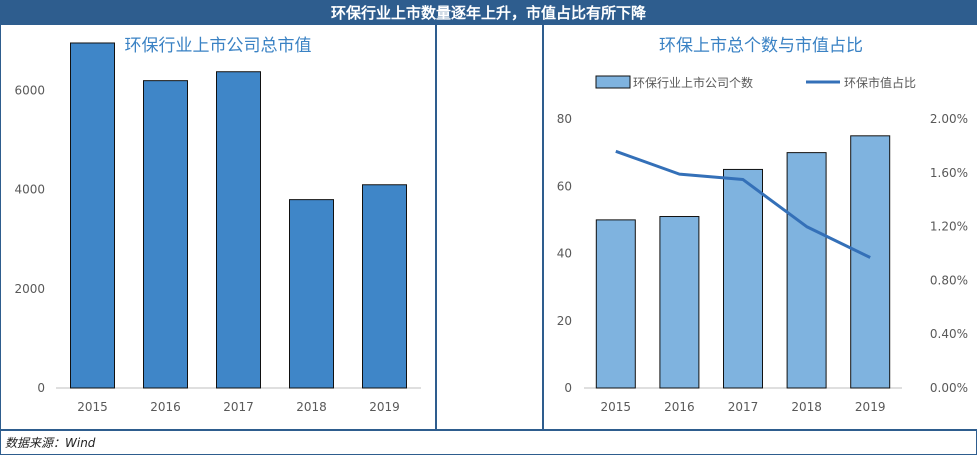 The image size is (977, 455). I want to click on y-right-tick-label: 2.00%, so click(949, 119).